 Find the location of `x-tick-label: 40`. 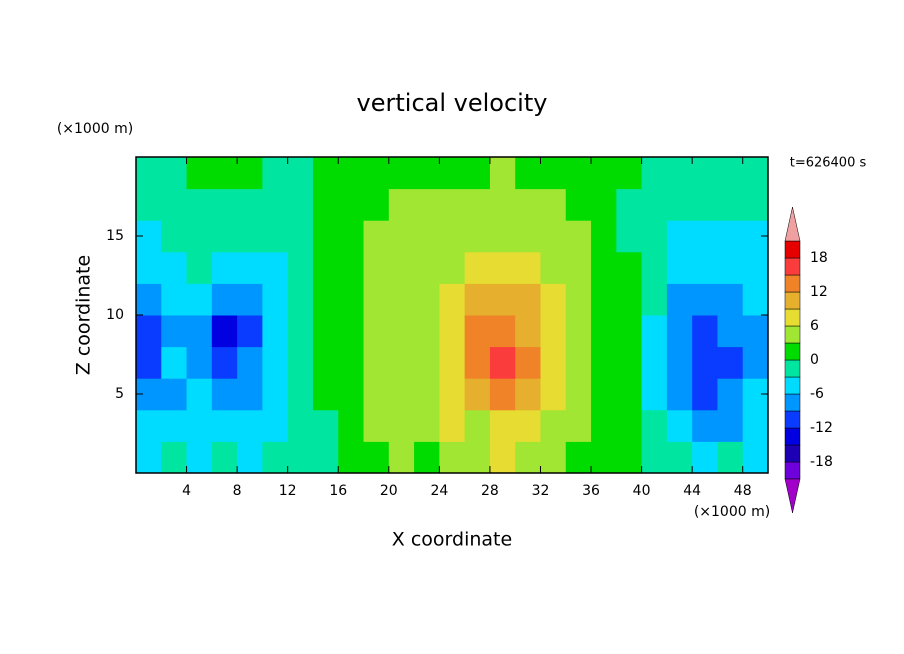

x-tick-label: 40 is located at coordinates (642, 491).